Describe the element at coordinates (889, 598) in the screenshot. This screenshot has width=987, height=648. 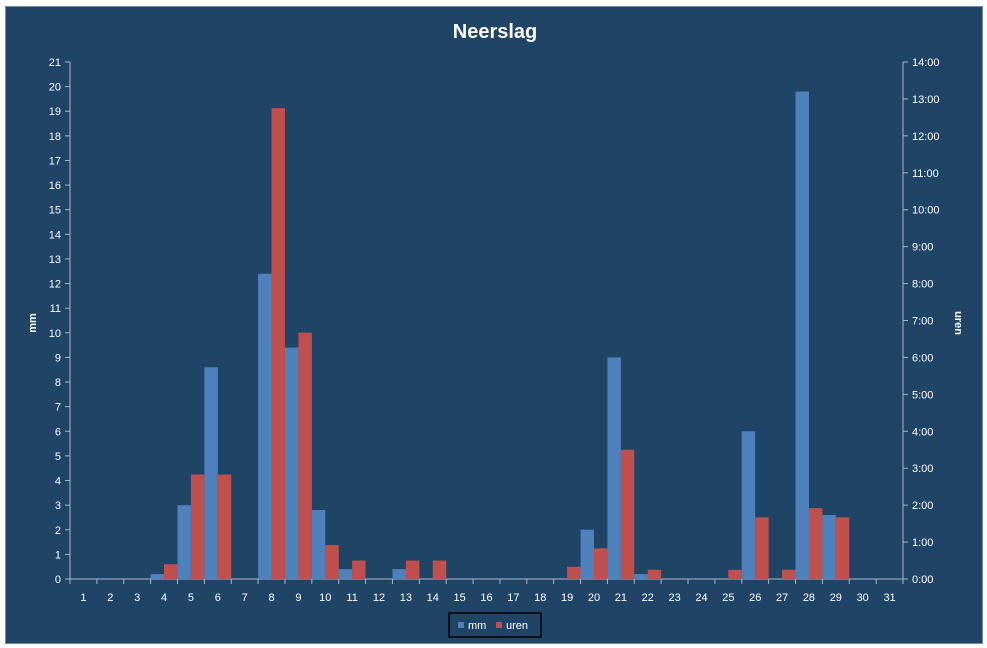
I see `x-tick-label: 31` at that location.